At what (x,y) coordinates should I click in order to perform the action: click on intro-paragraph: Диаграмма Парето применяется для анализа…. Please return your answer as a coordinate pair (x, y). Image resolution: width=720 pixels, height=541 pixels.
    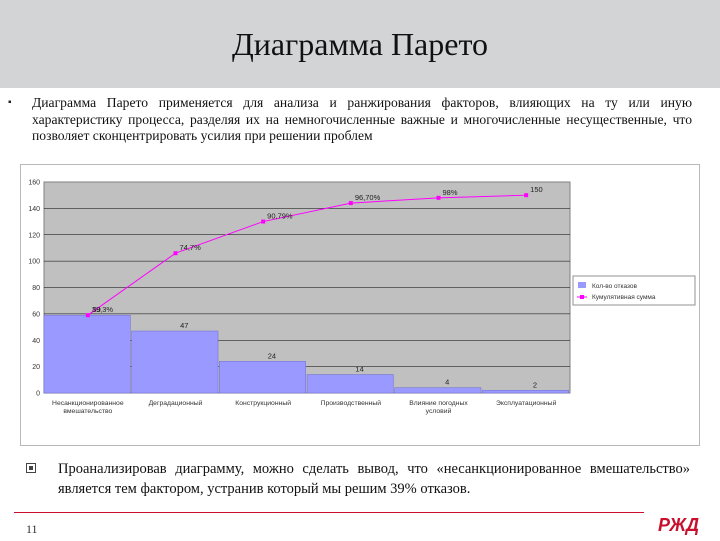
    Looking at the image, I should click on (362, 119).